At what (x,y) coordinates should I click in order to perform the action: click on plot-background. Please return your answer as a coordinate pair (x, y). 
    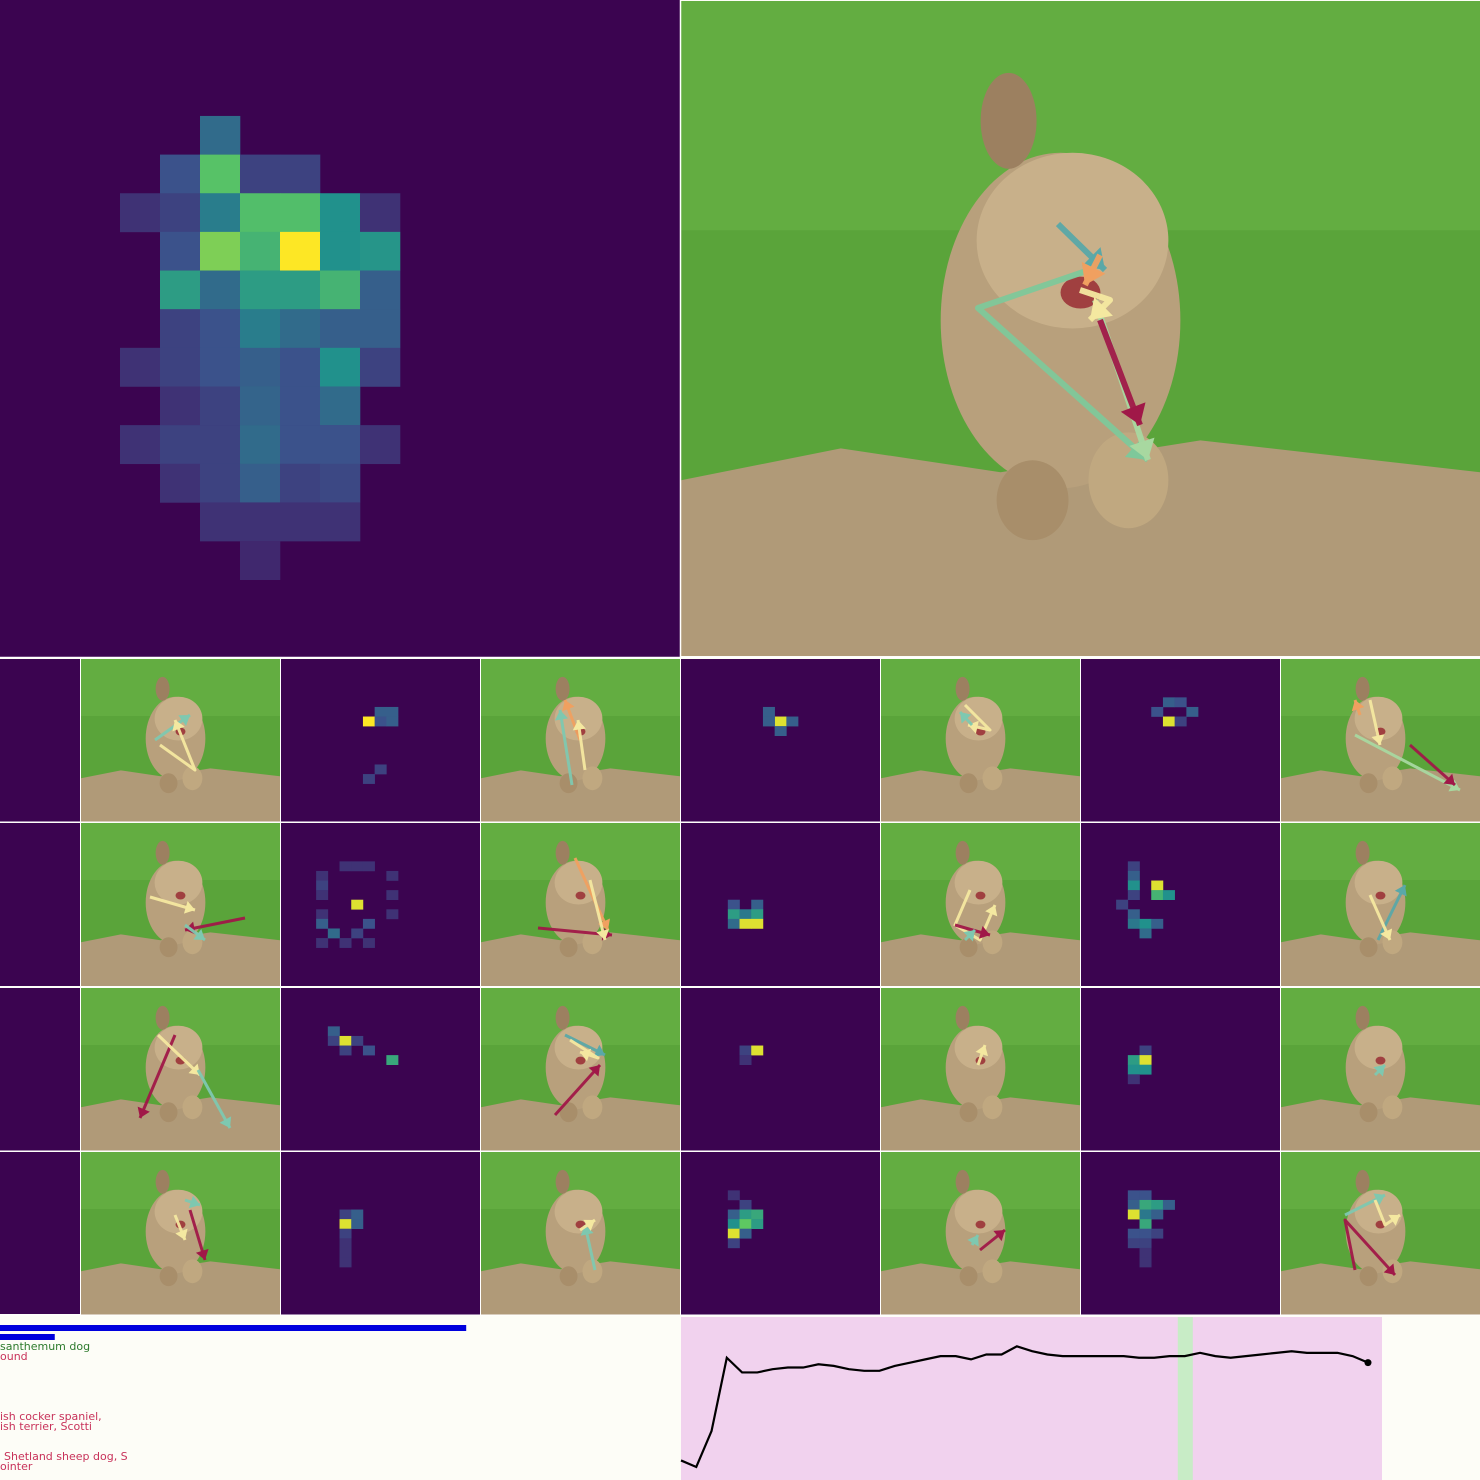
    Looking at the image, I should click on (1031, 1398).